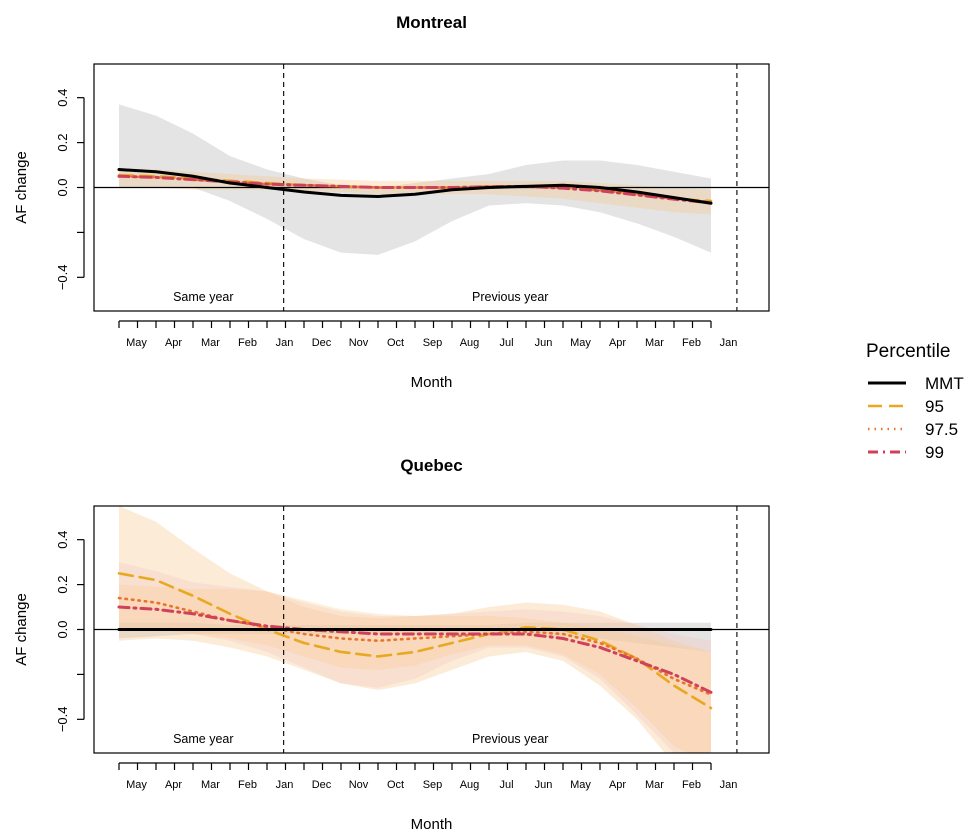 This screenshot has width=975, height=837. What do you see at coordinates (944, 383) in the screenshot?
I see `legend-label: MMT` at bounding box center [944, 383].